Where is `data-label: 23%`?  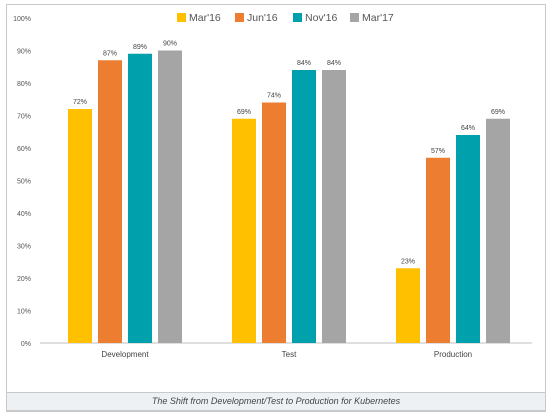
data-label: 23% is located at coordinates (408, 261).